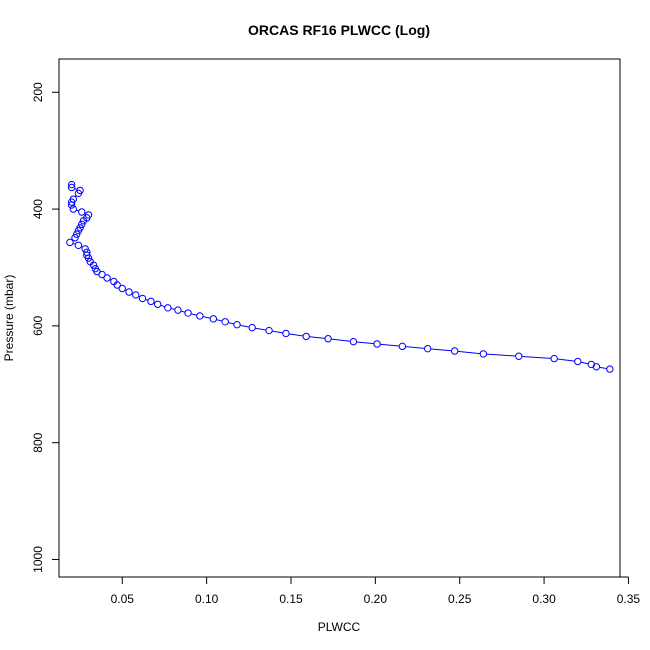 The height and width of the screenshot is (650, 650). What do you see at coordinates (38, 92) in the screenshot?
I see `y-tick-label: 200` at bounding box center [38, 92].